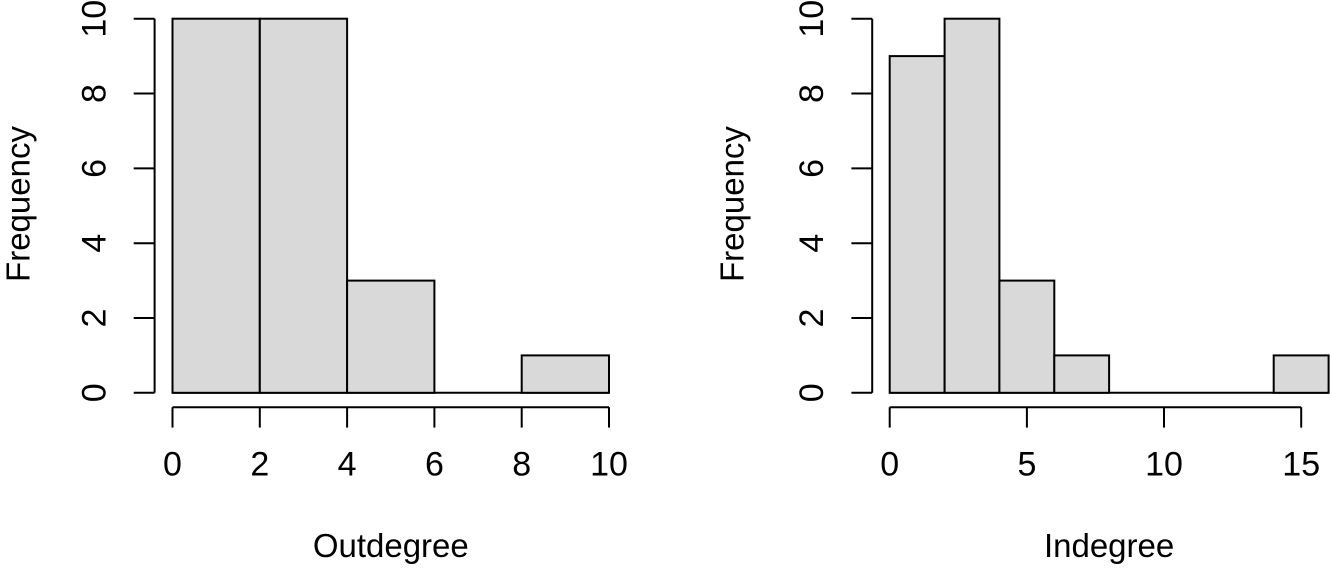  What do you see at coordinates (1026, 464) in the screenshot?
I see `svg-text: 5` at bounding box center [1026, 464].